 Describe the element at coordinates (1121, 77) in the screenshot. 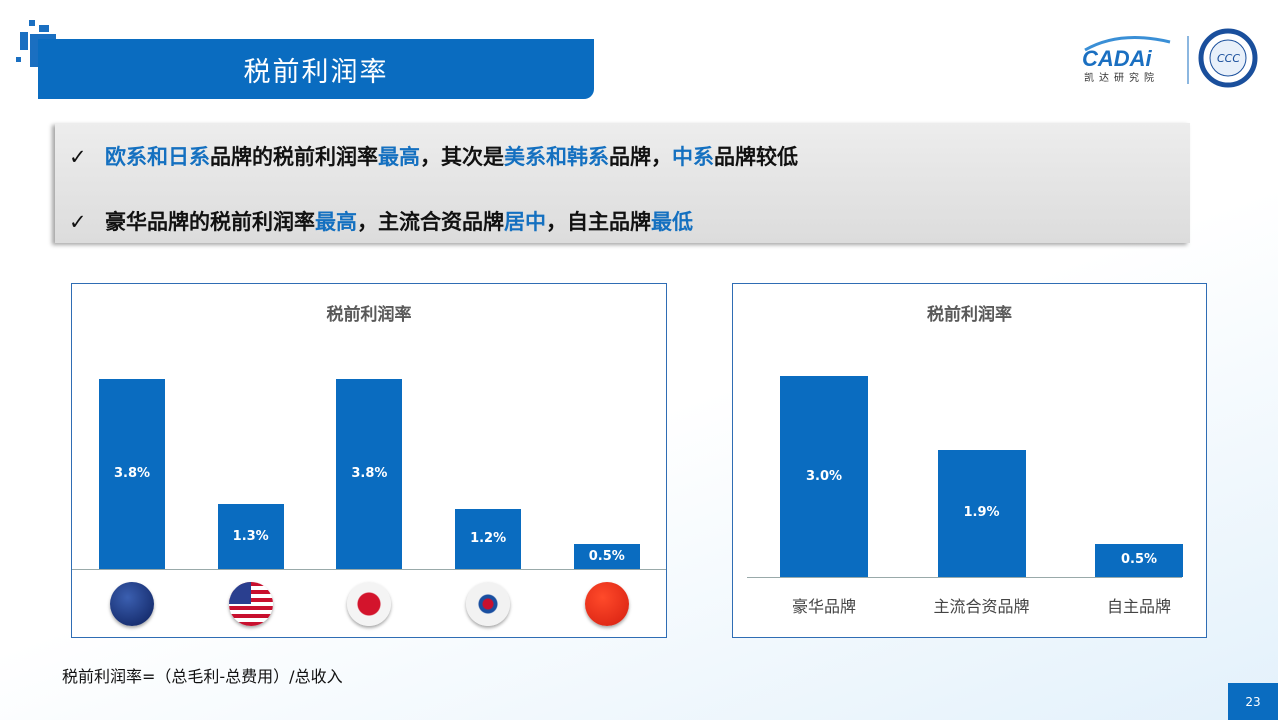

I see `svg-text: 凯达研究院` at that location.